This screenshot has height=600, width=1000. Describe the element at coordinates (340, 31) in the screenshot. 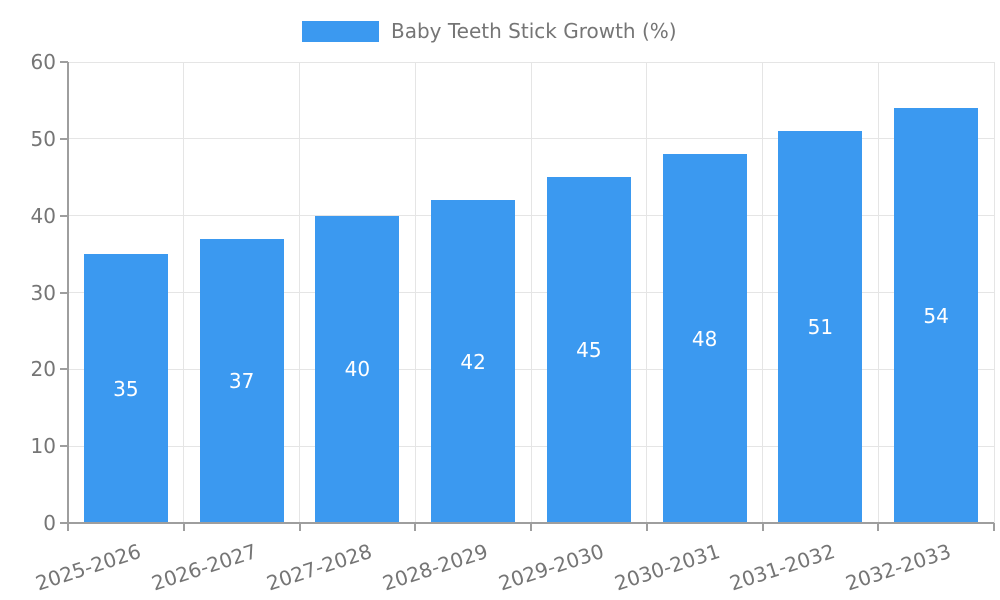

I see `legend-swatch-icon` at that location.